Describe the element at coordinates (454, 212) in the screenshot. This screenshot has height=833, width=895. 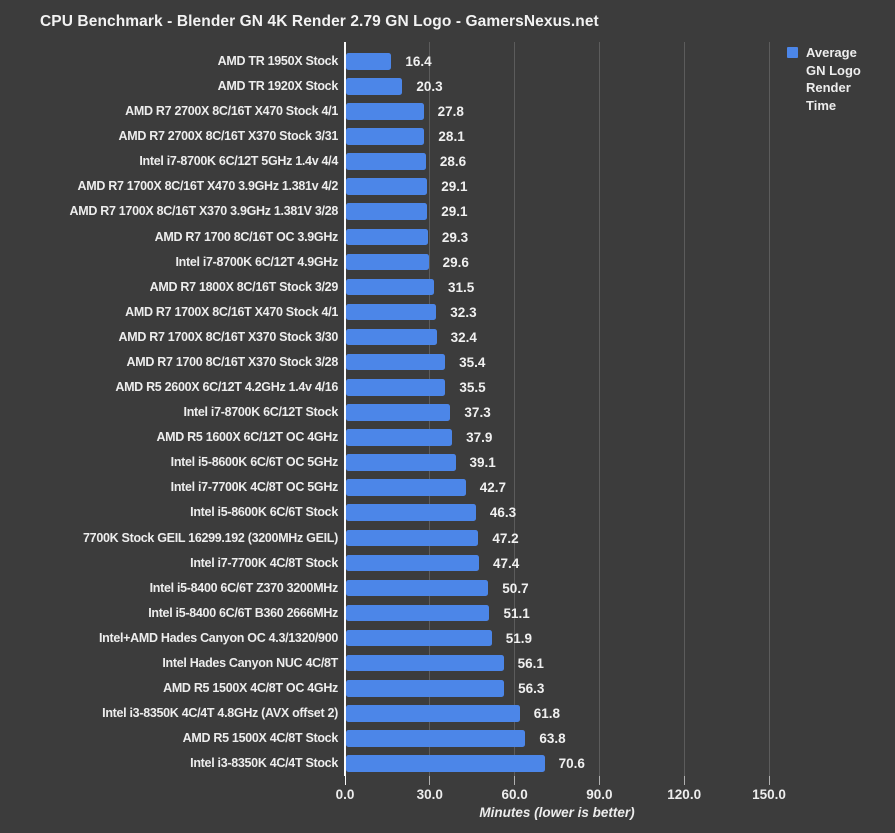
I see `value-label: 29.1` at that location.